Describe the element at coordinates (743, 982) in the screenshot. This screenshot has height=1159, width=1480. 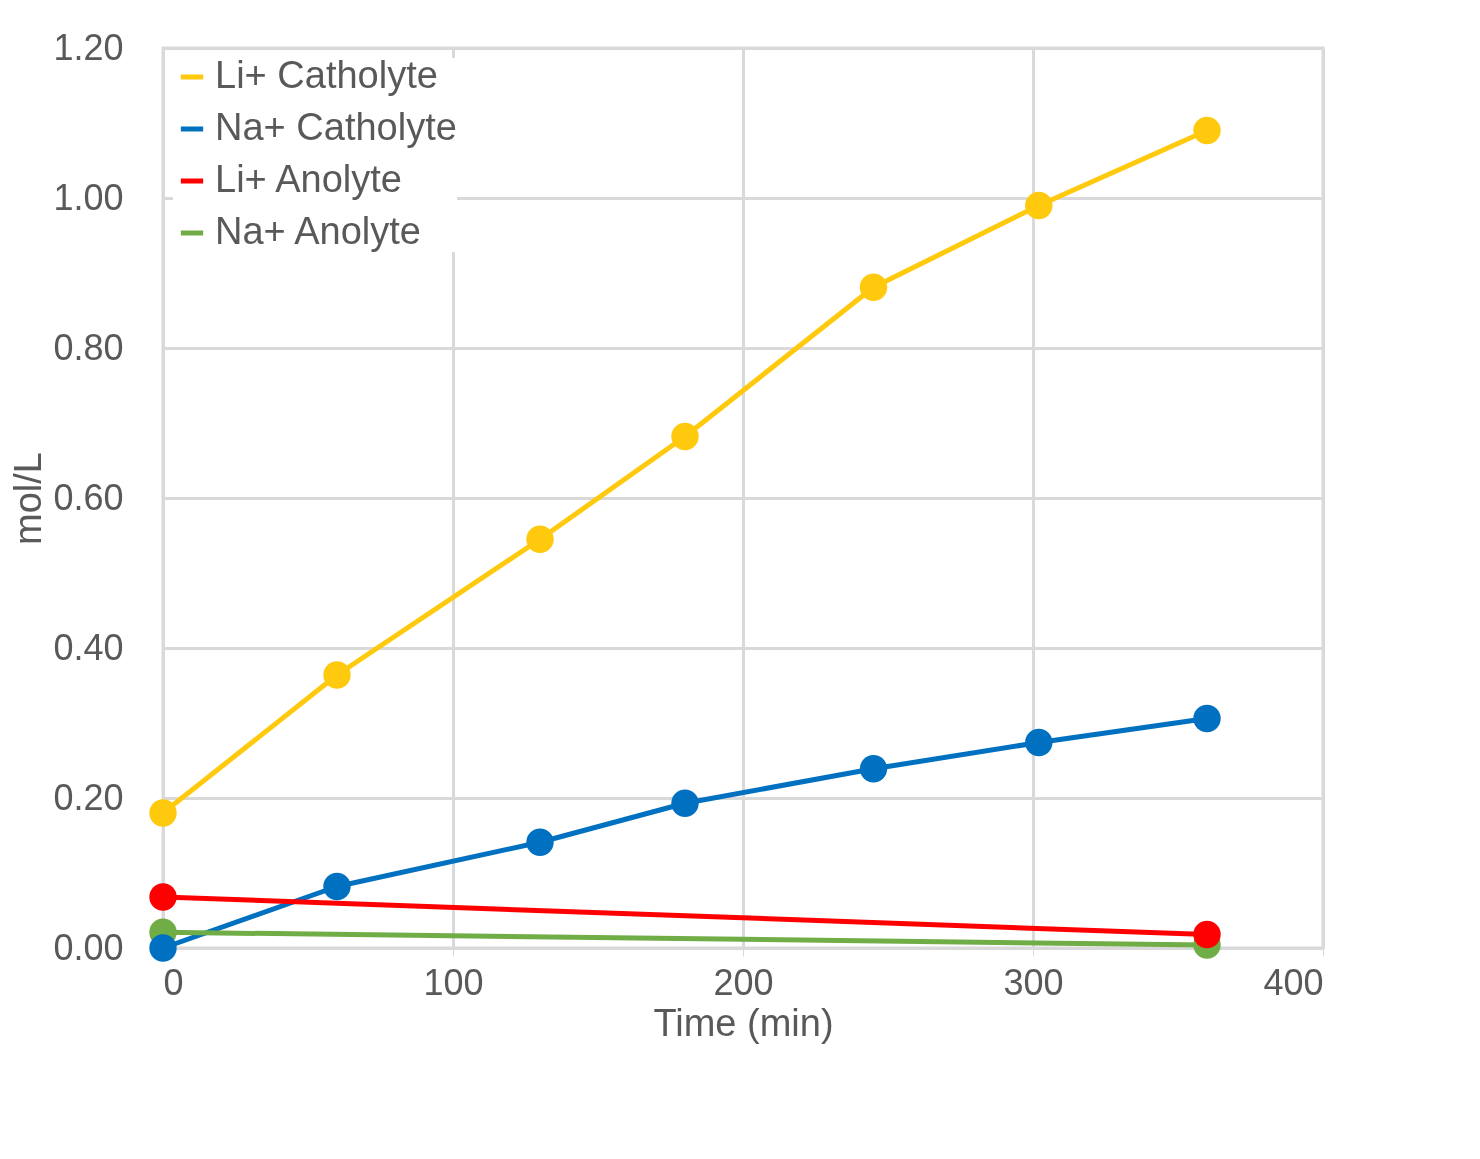
I see `x-tick-label: 200` at that location.